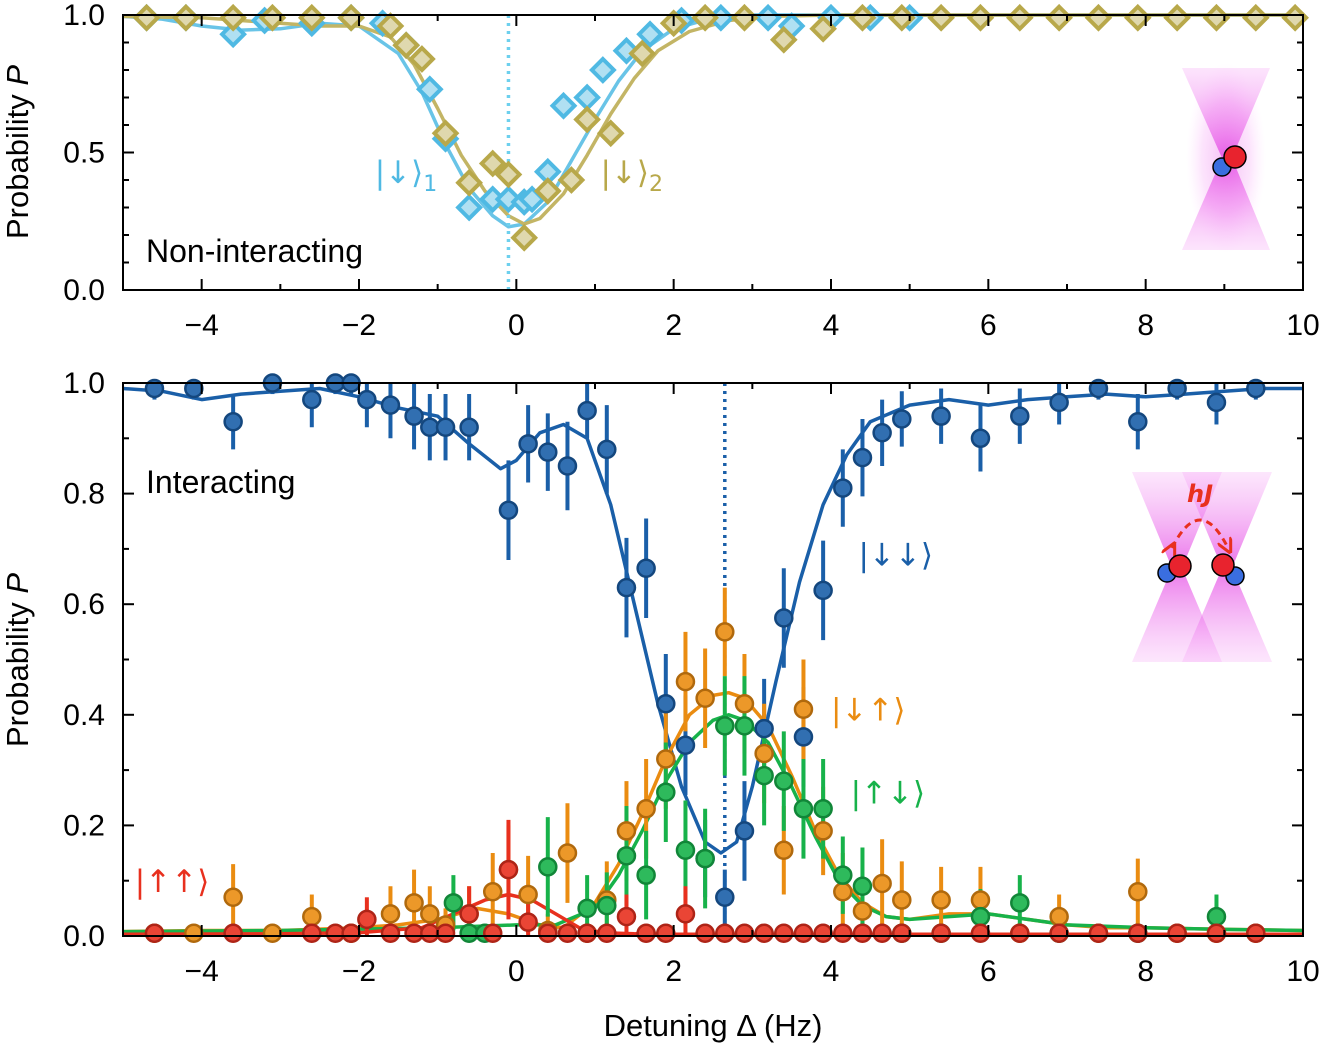 This screenshot has width=1324, height=1048. Describe the element at coordinates (84, 153) in the screenshot. I see `top-y-tick-labels: 0.0 0.5 1.0` at that location.